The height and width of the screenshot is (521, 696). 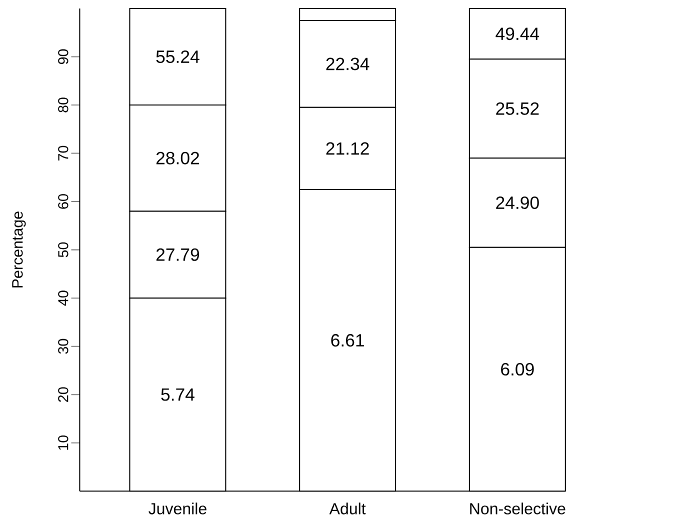 I want to click on y-tick-label: 60, so click(x=63, y=201).